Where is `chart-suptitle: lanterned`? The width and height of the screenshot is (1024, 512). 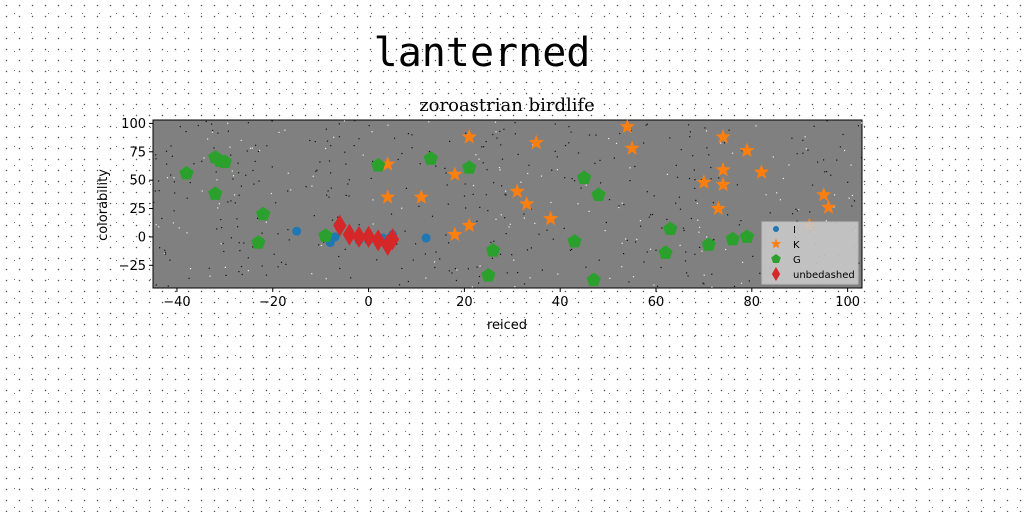 chart-suptitle: lanterned is located at coordinates (482, 53).